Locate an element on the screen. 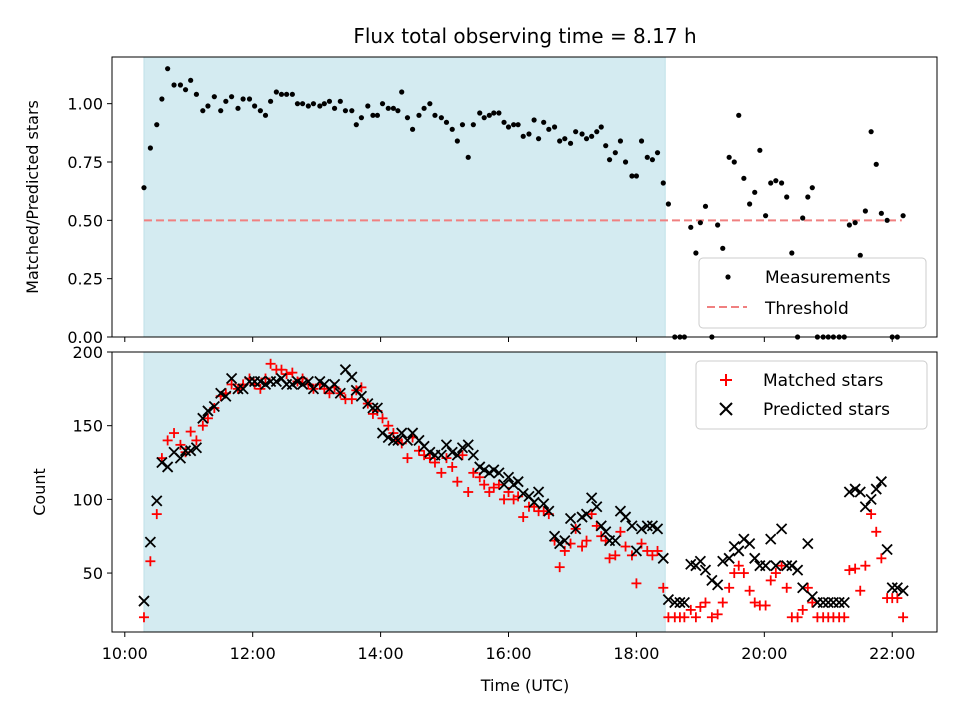  top-y-ticks: 0.00 0.25 0.50 0.75 1.00 is located at coordinates (89, 221).